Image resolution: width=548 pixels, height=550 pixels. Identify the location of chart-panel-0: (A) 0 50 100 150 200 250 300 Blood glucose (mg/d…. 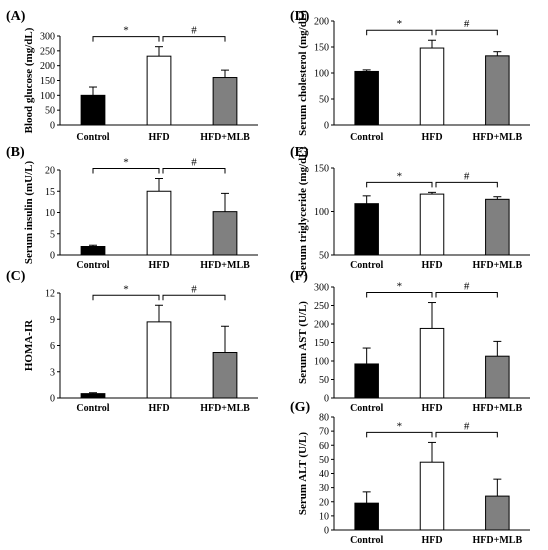
(132, 76).